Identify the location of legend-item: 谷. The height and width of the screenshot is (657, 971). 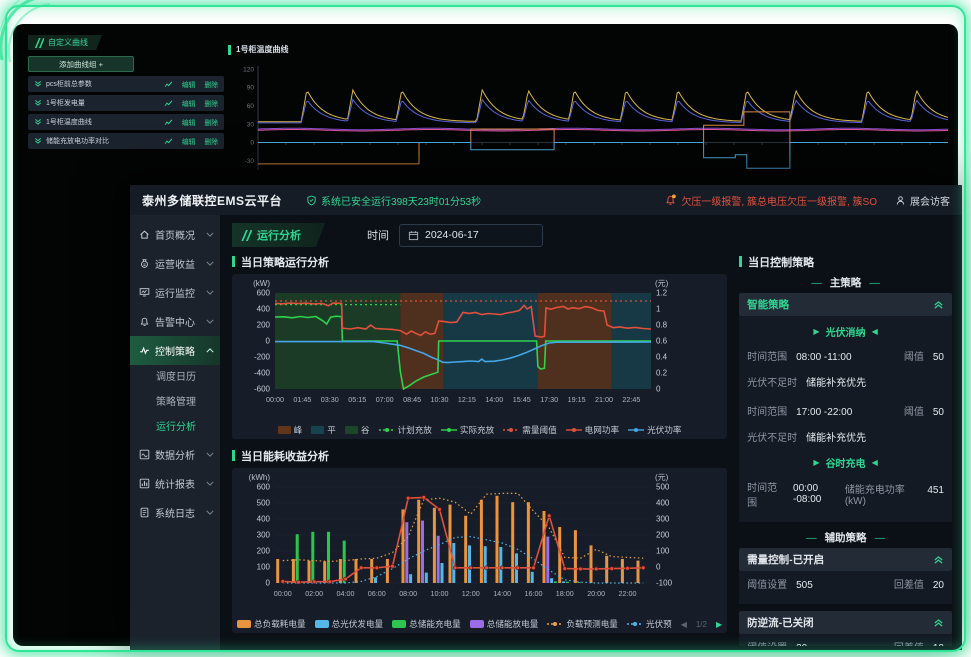
(357, 430).